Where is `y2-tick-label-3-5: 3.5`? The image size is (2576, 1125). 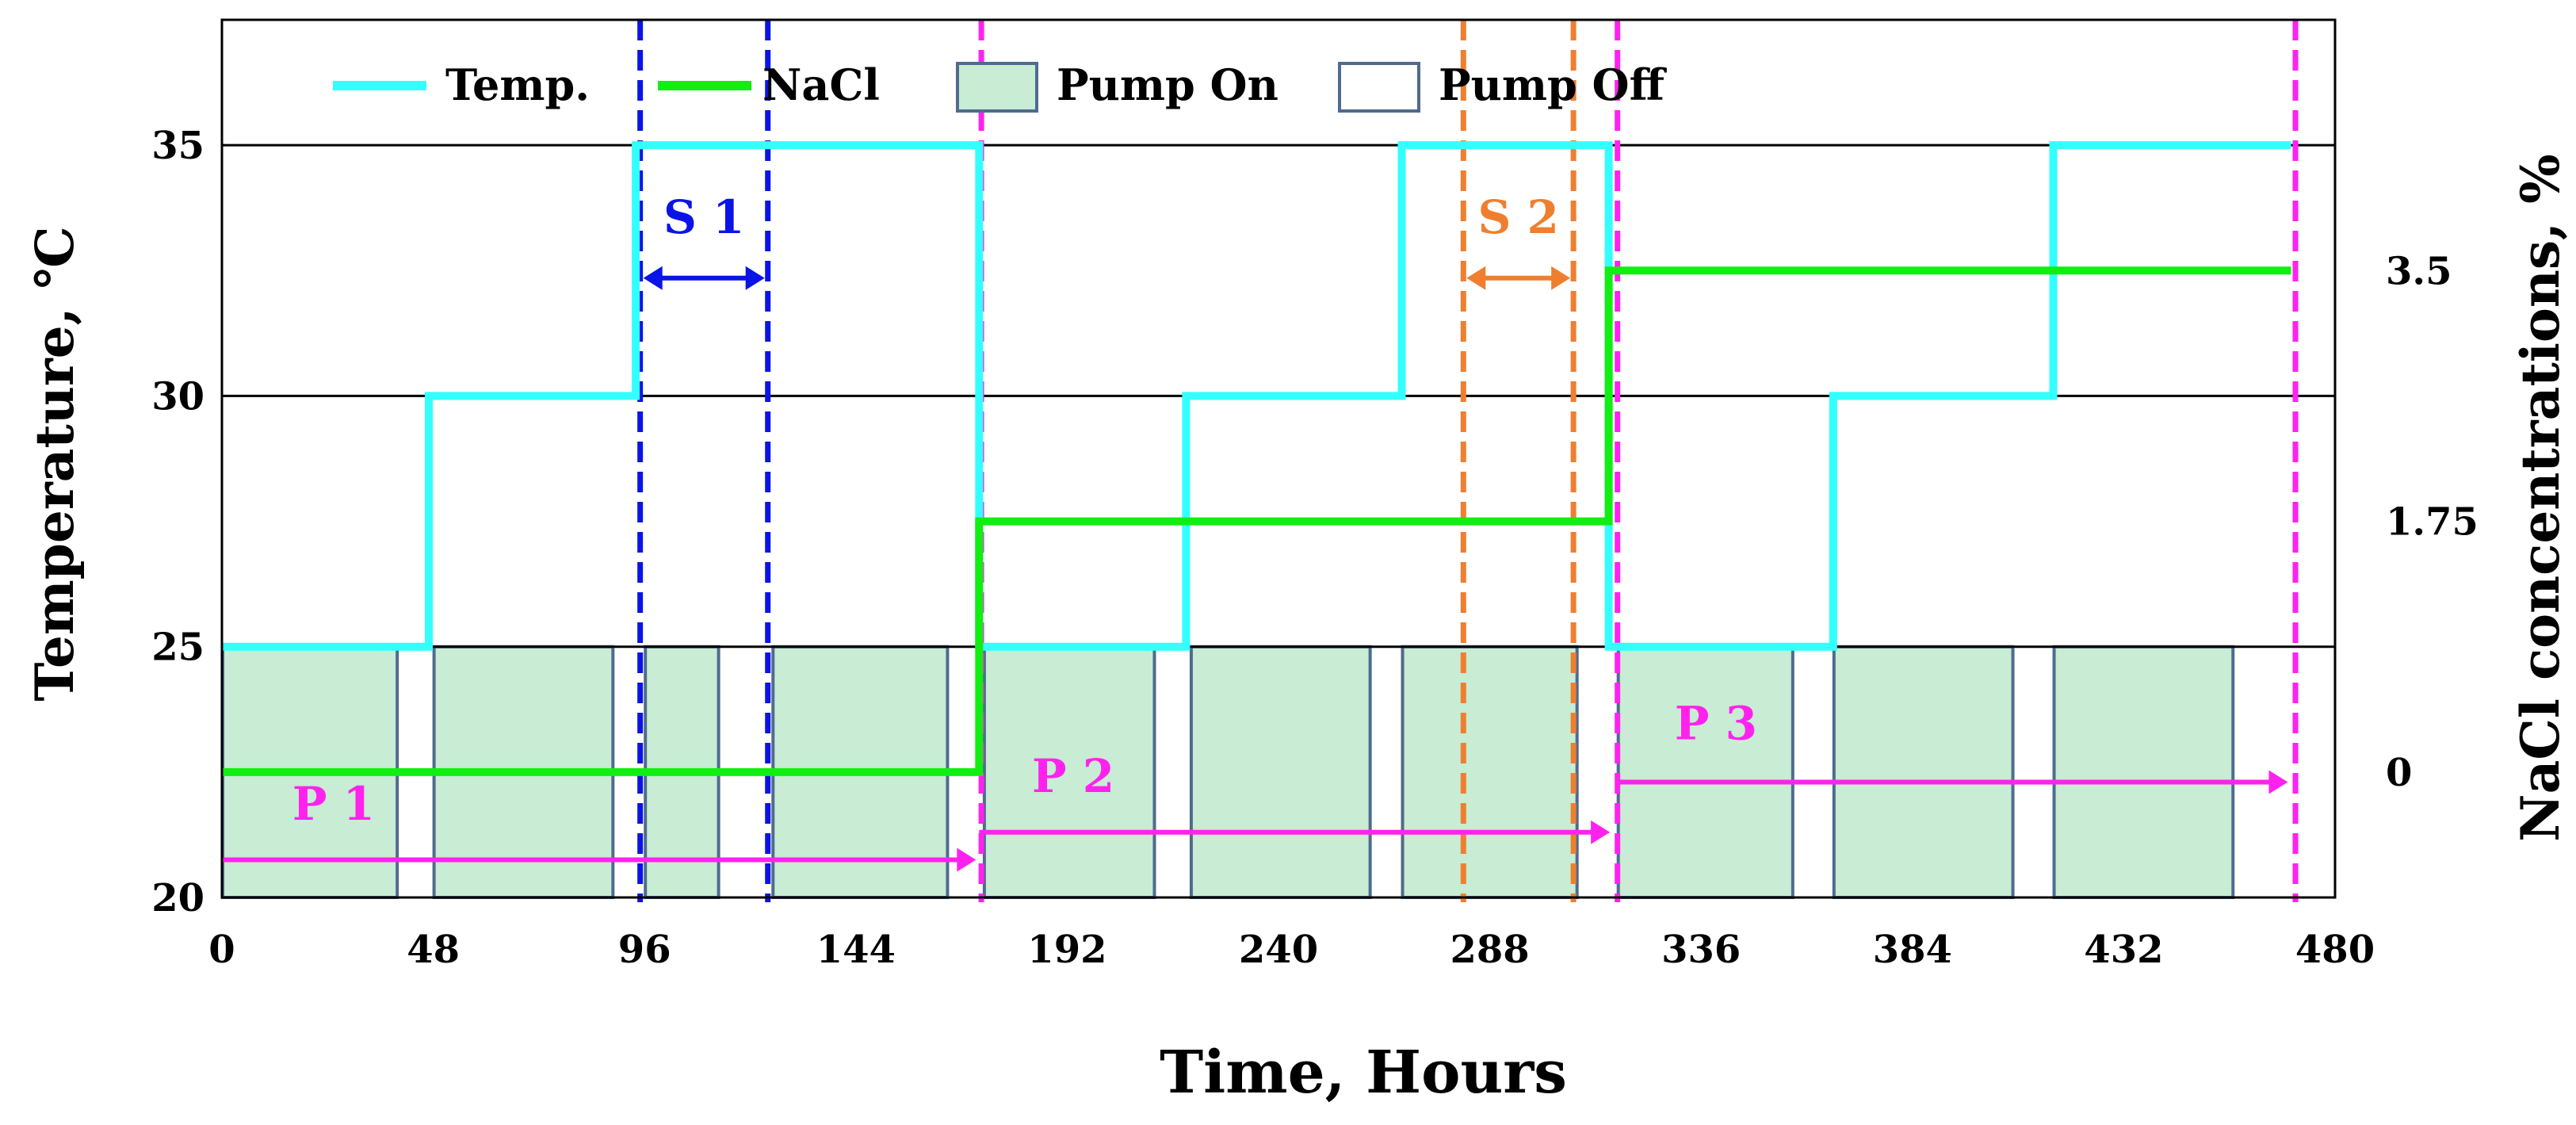 y2-tick-label-3-5: 3.5 is located at coordinates (2419, 271).